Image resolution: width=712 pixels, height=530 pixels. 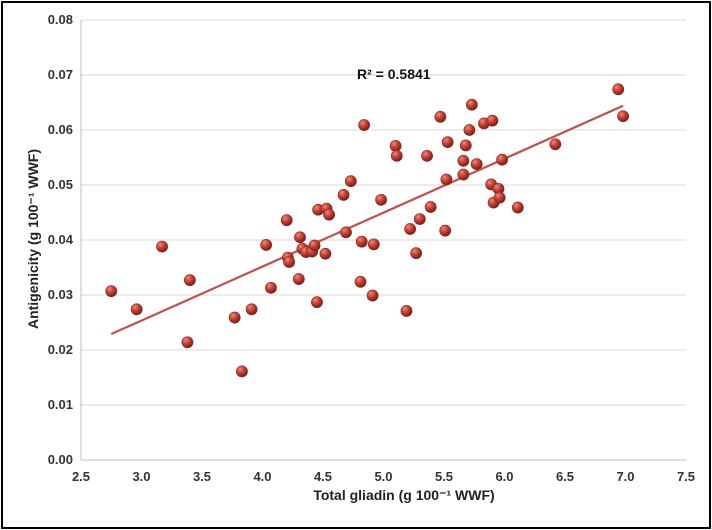 What do you see at coordinates (60, 459) in the screenshot?
I see `y-tick-label: 0.00` at bounding box center [60, 459].